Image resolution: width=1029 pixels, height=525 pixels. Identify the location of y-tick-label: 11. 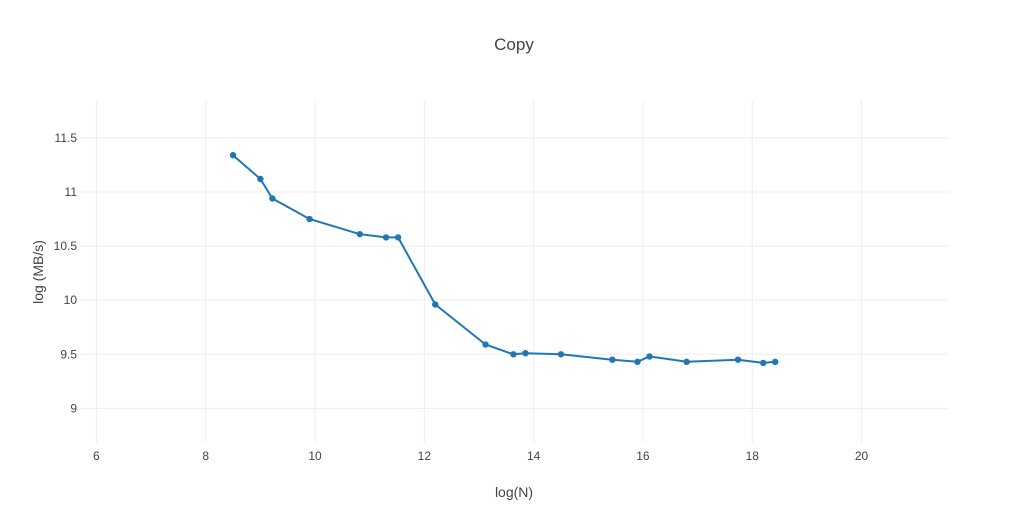
(71, 192).